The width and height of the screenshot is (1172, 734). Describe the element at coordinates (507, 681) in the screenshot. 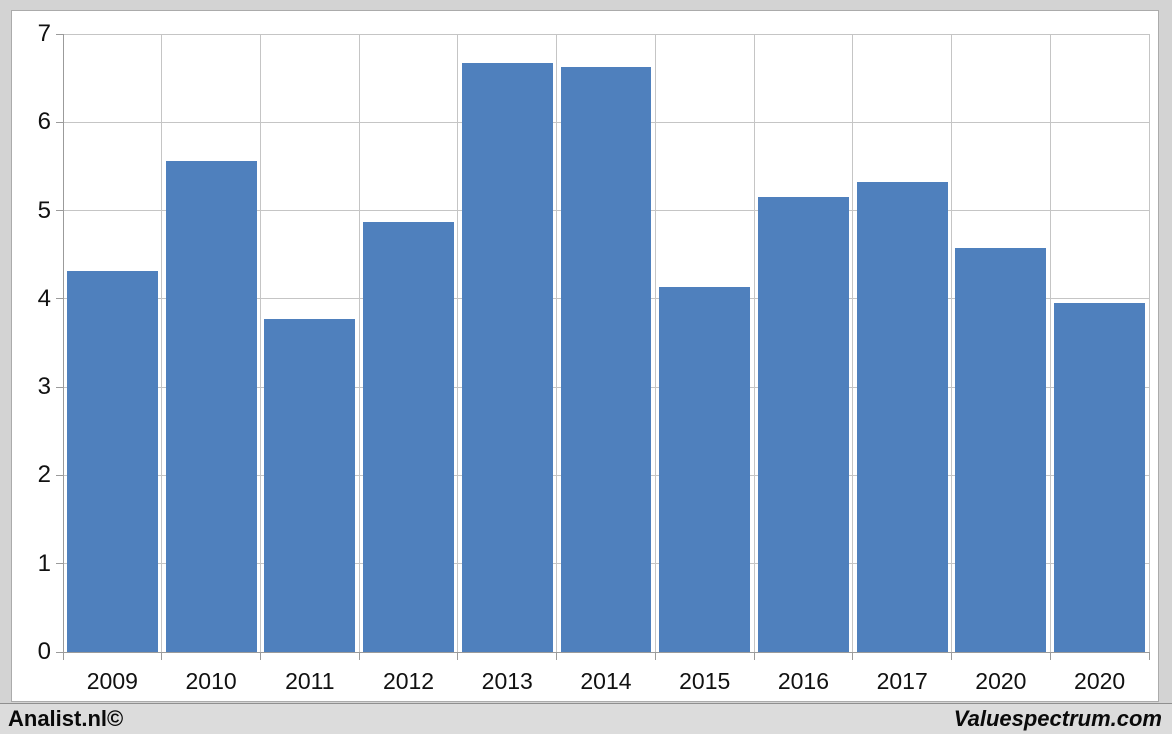

I see `x-tick-label: 2013` at that location.